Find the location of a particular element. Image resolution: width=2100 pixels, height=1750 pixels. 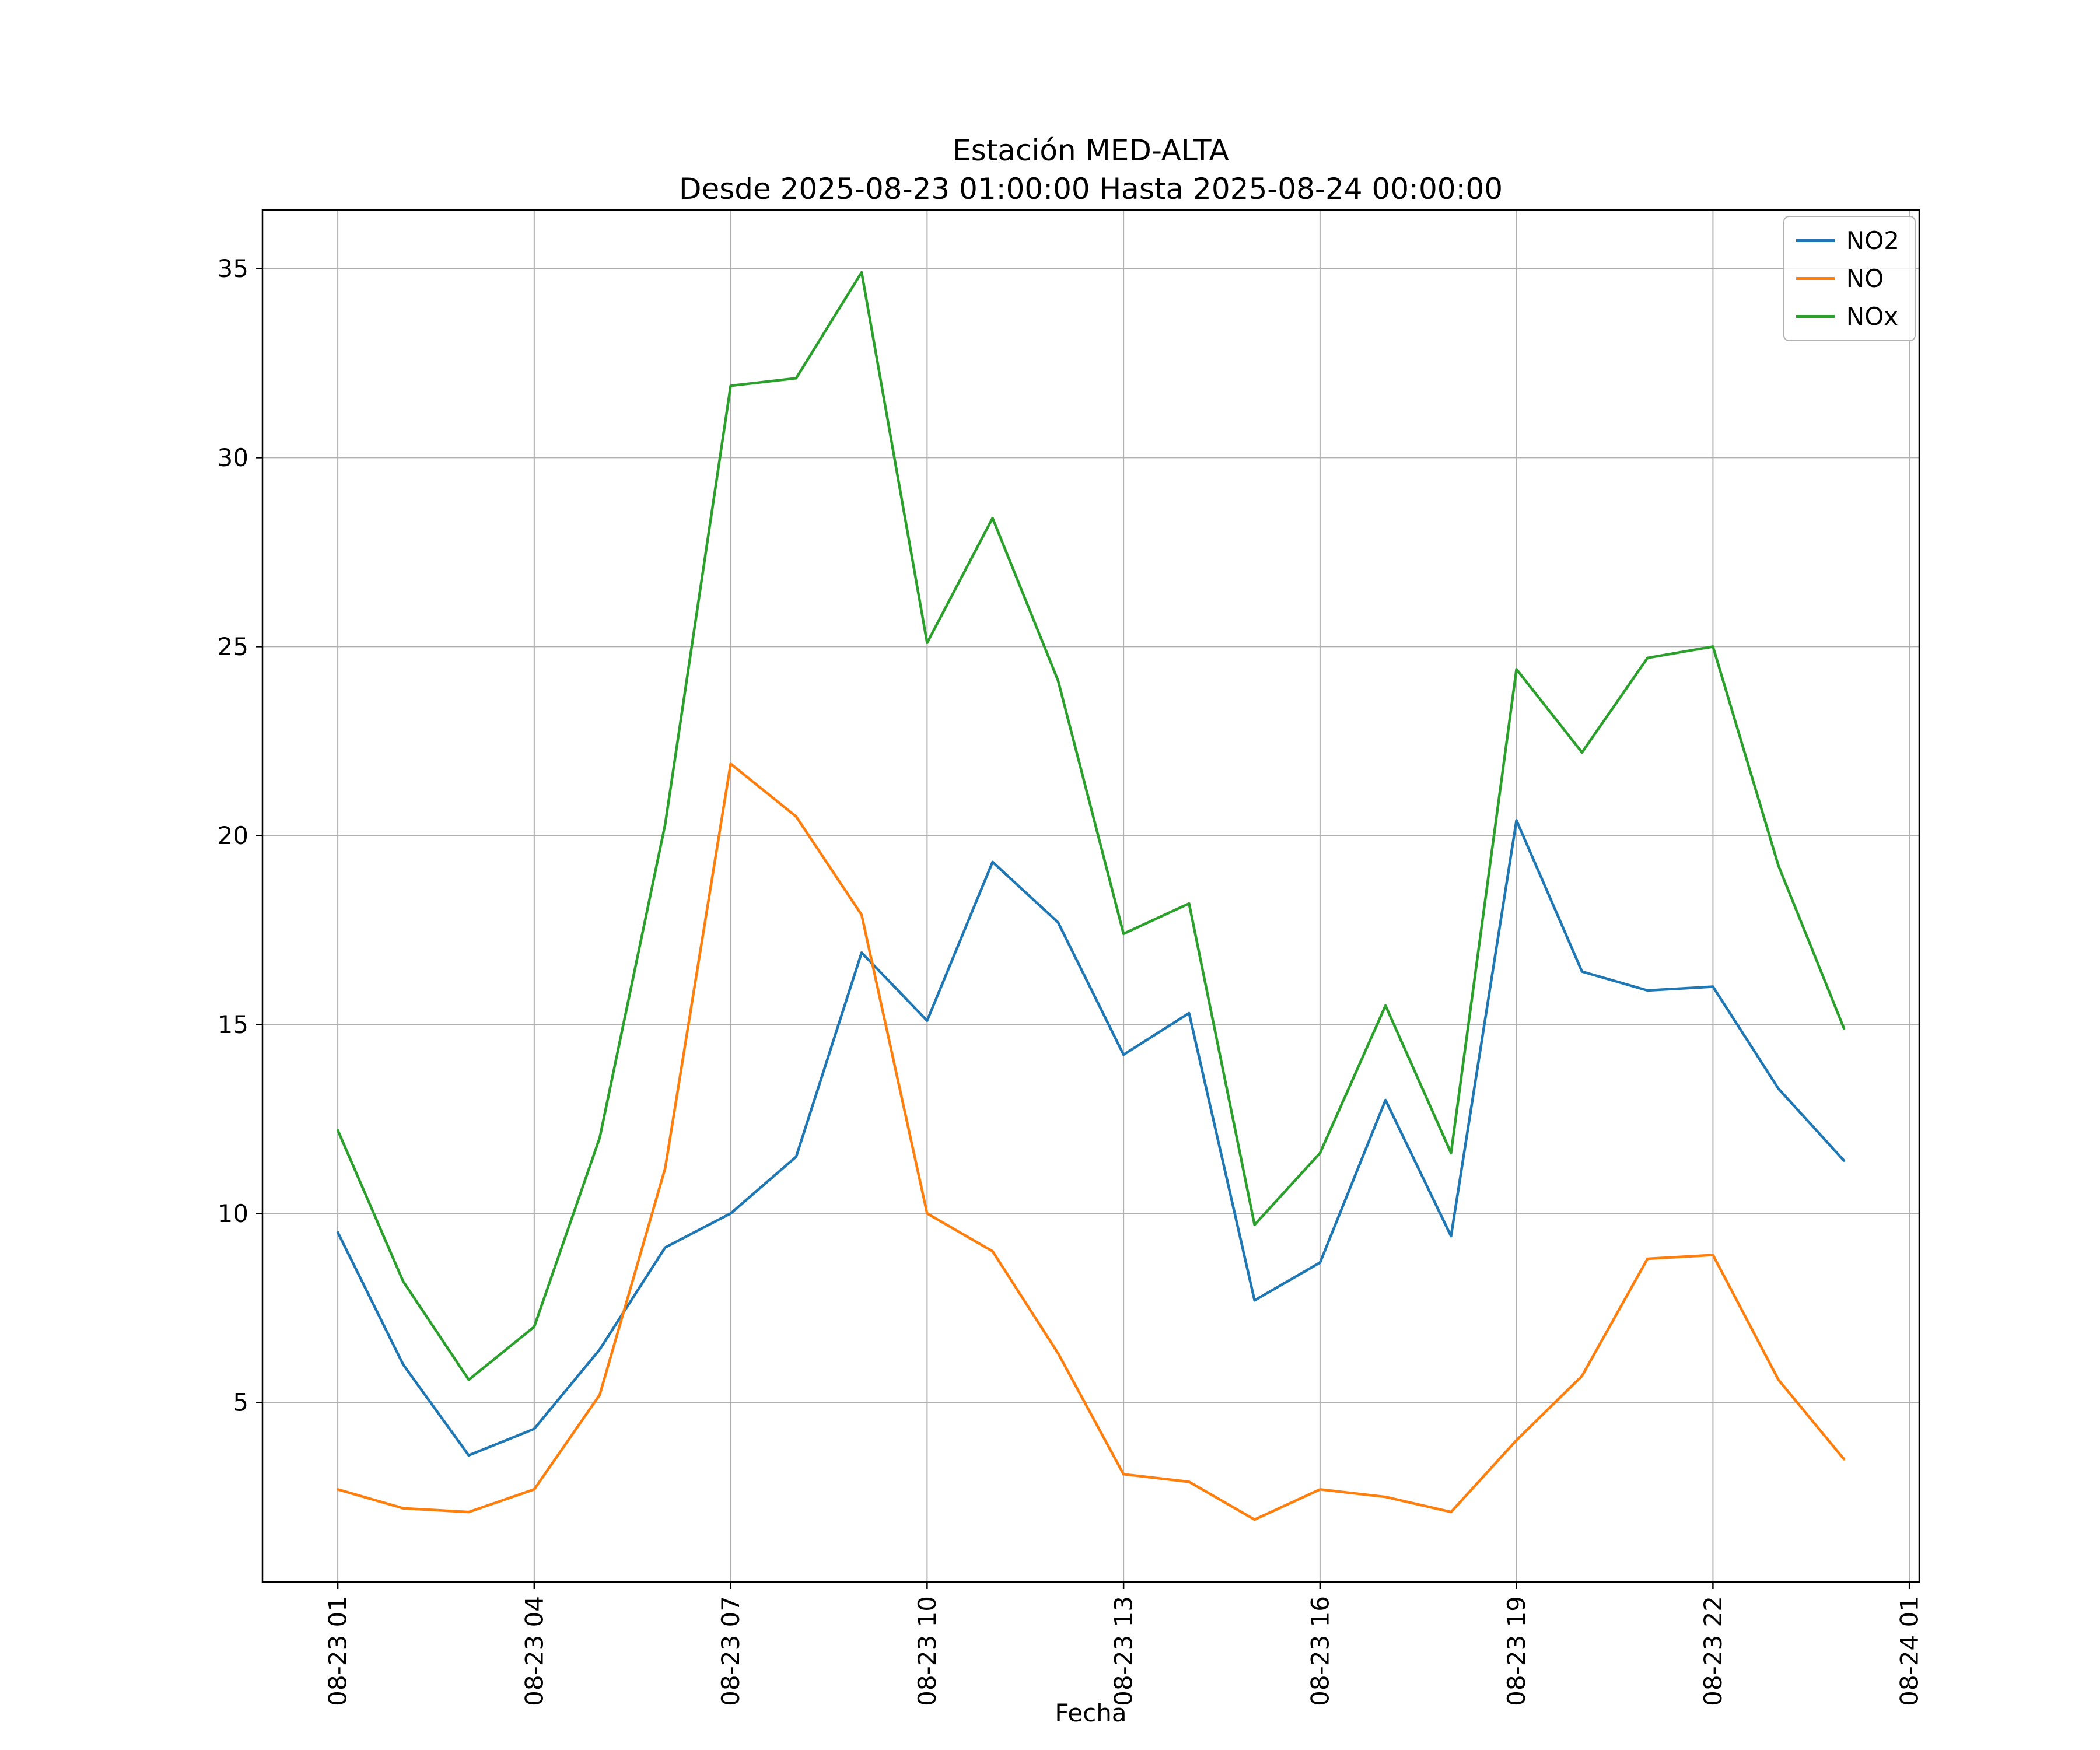

y-tick-label: 25 is located at coordinates (233, 646).